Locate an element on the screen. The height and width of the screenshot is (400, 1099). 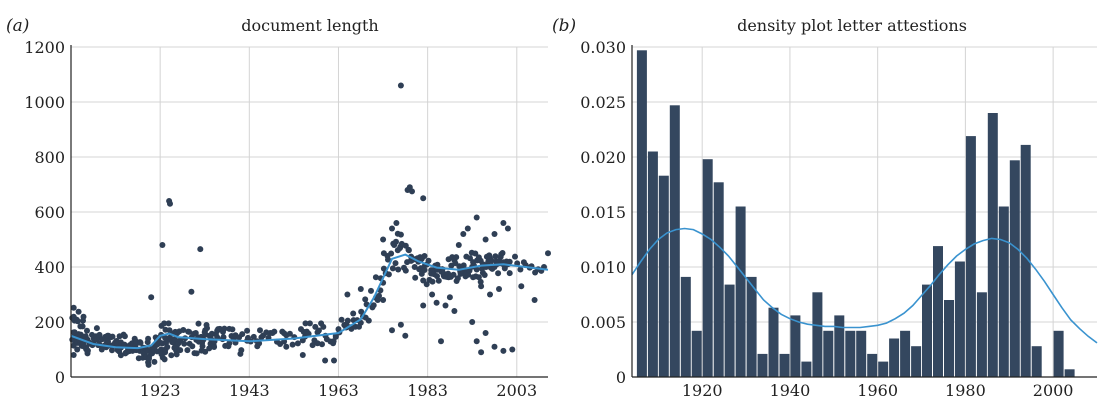
panel-a-label: (a) is located at coordinates (17, 26).